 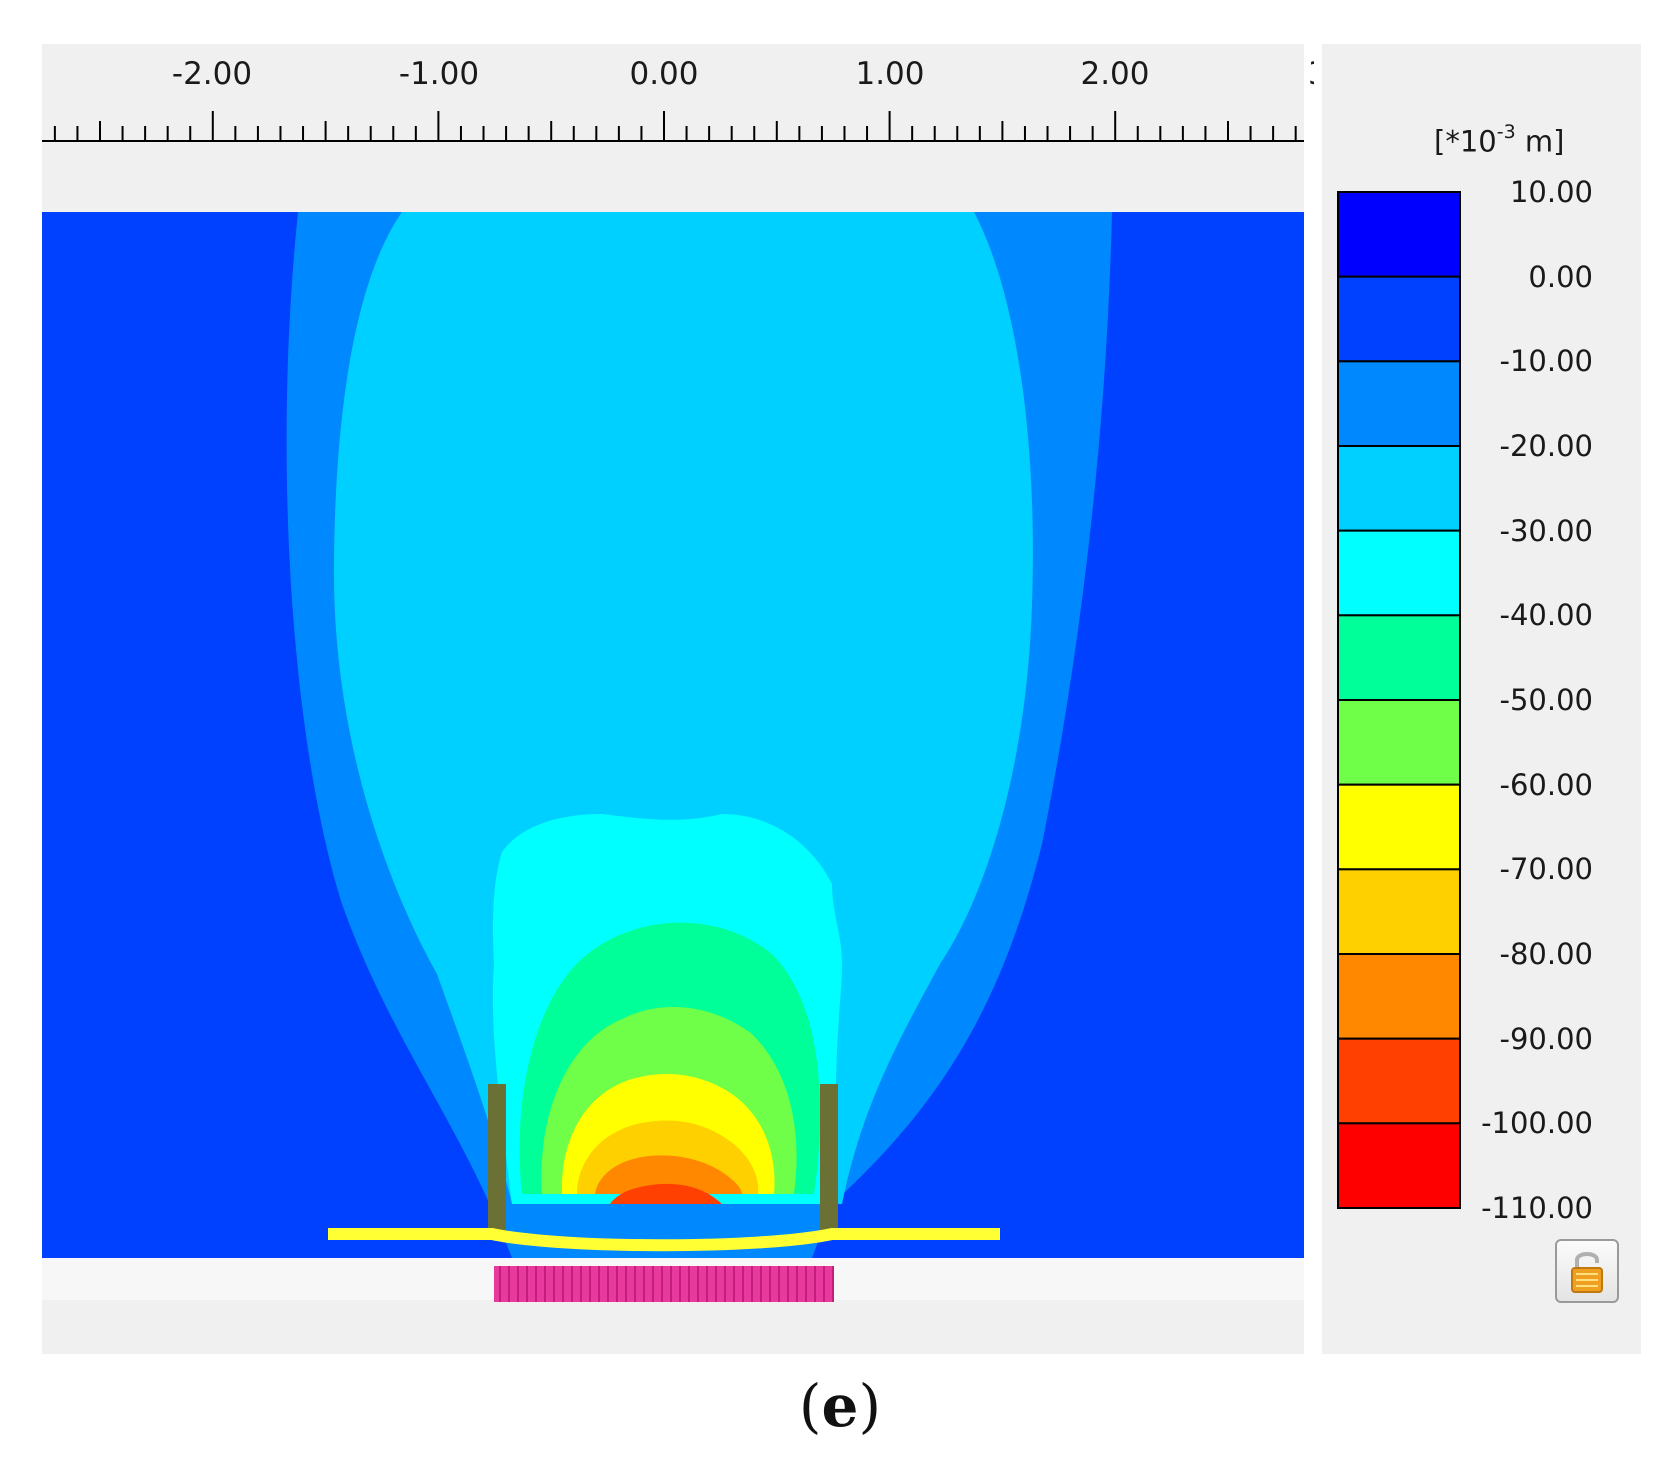 I want to click on legend-level-label: -70.00, so click(x=1546, y=869).